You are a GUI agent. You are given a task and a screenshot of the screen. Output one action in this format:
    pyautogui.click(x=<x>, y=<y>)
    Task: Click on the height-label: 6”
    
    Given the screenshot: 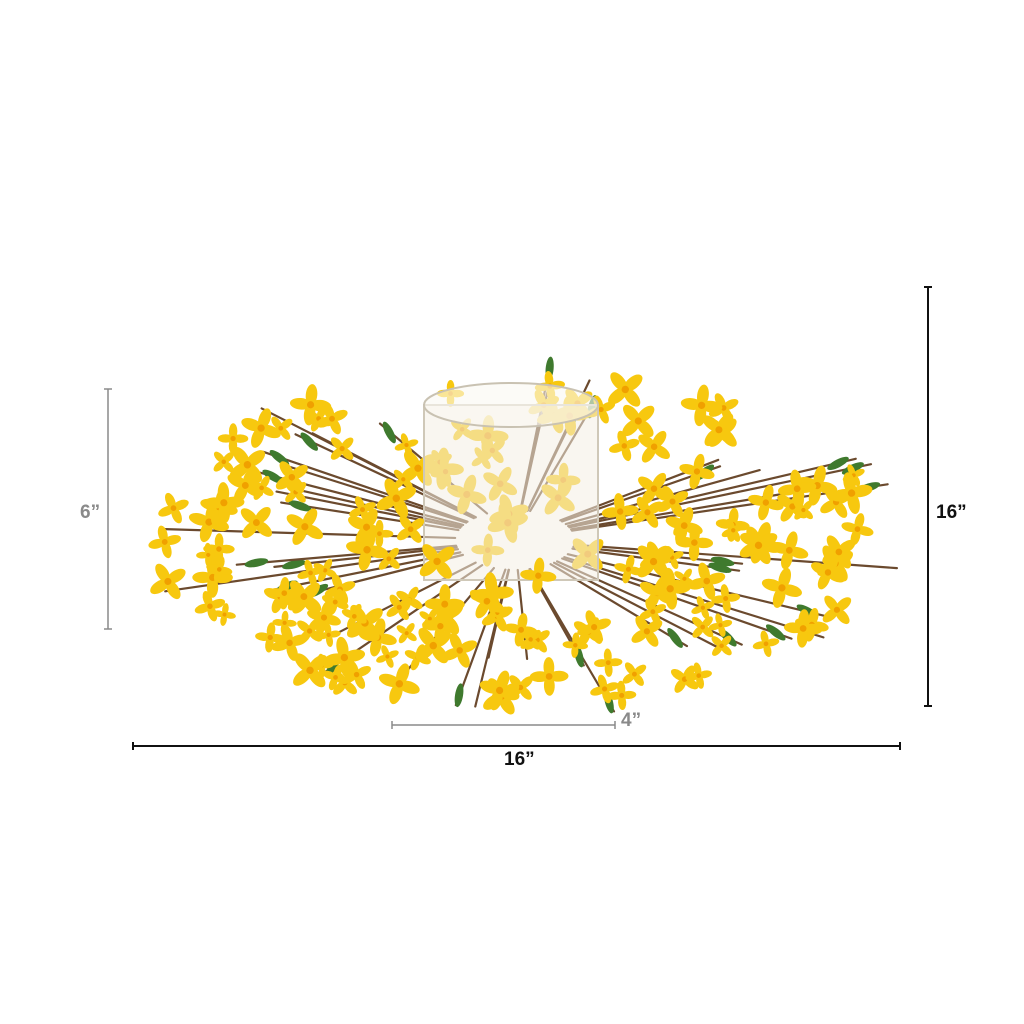 What is the action you would take?
    pyautogui.click(x=90, y=512)
    